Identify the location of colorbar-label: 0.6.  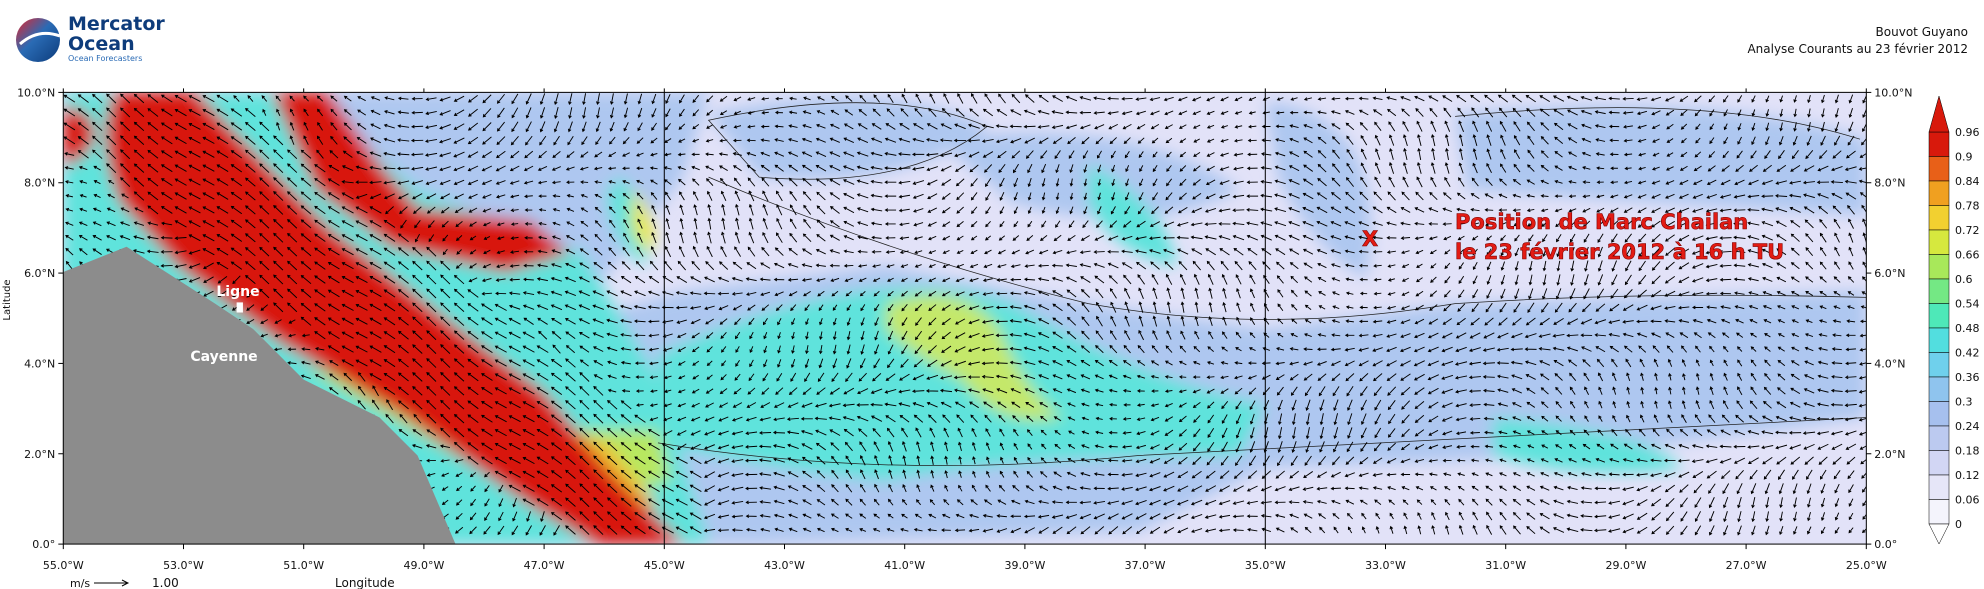
(1964, 279).